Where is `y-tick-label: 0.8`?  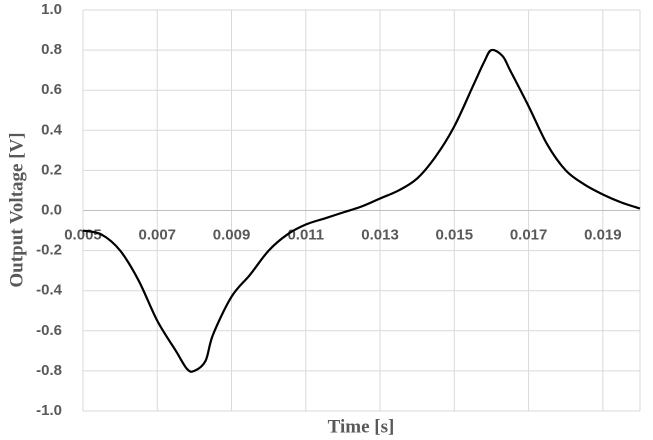 y-tick-label: 0.8 is located at coordinates (51, 49).